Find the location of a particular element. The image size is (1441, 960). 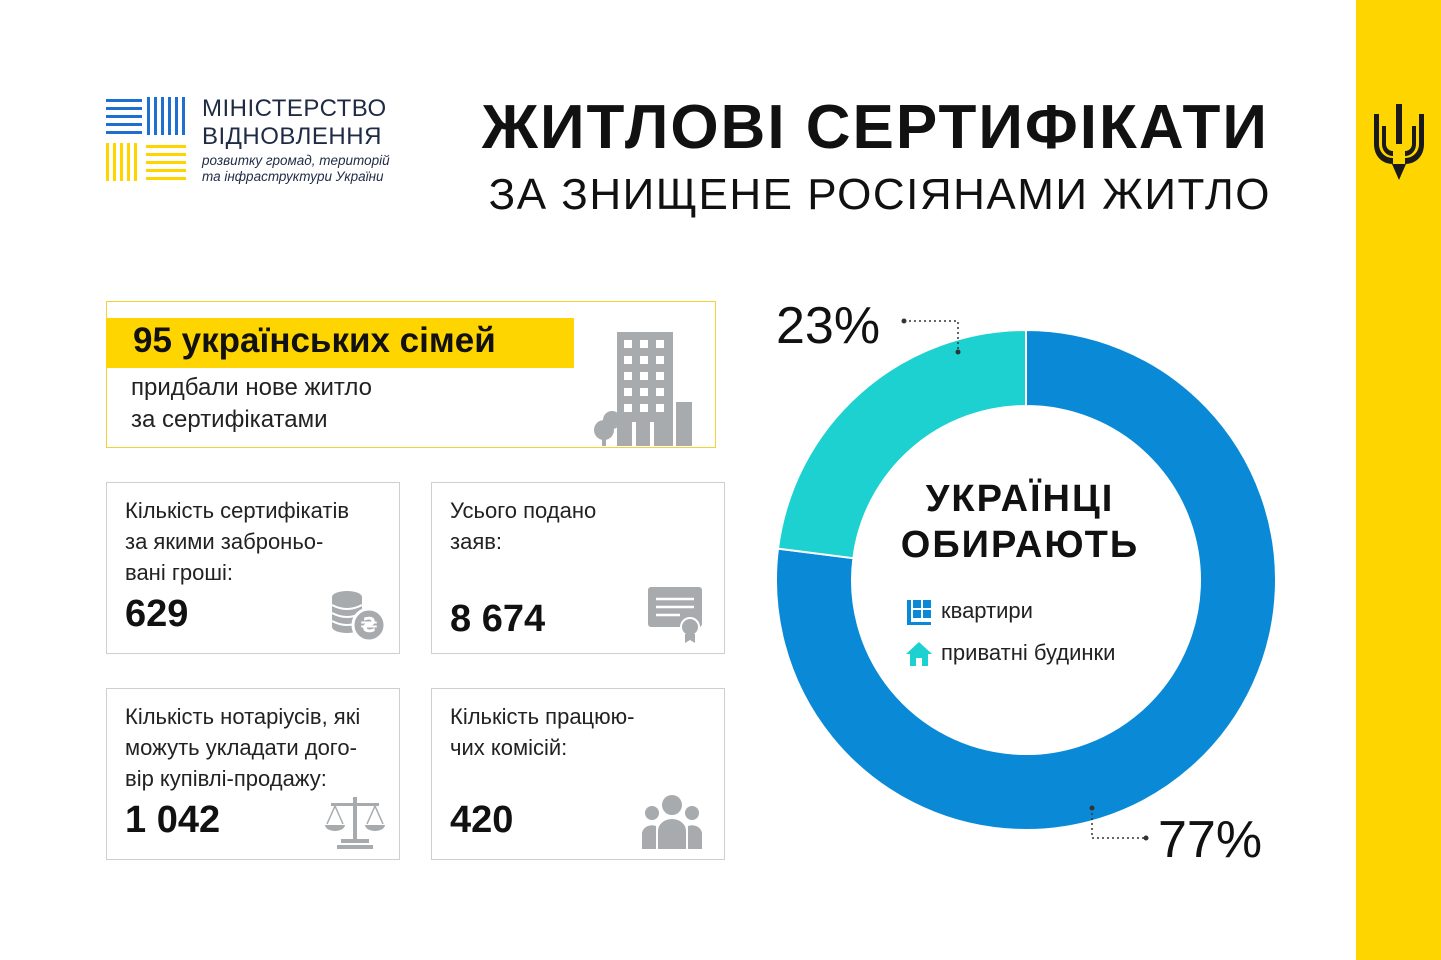

donut-segment-private-houses is located at coordinates (901, 444).